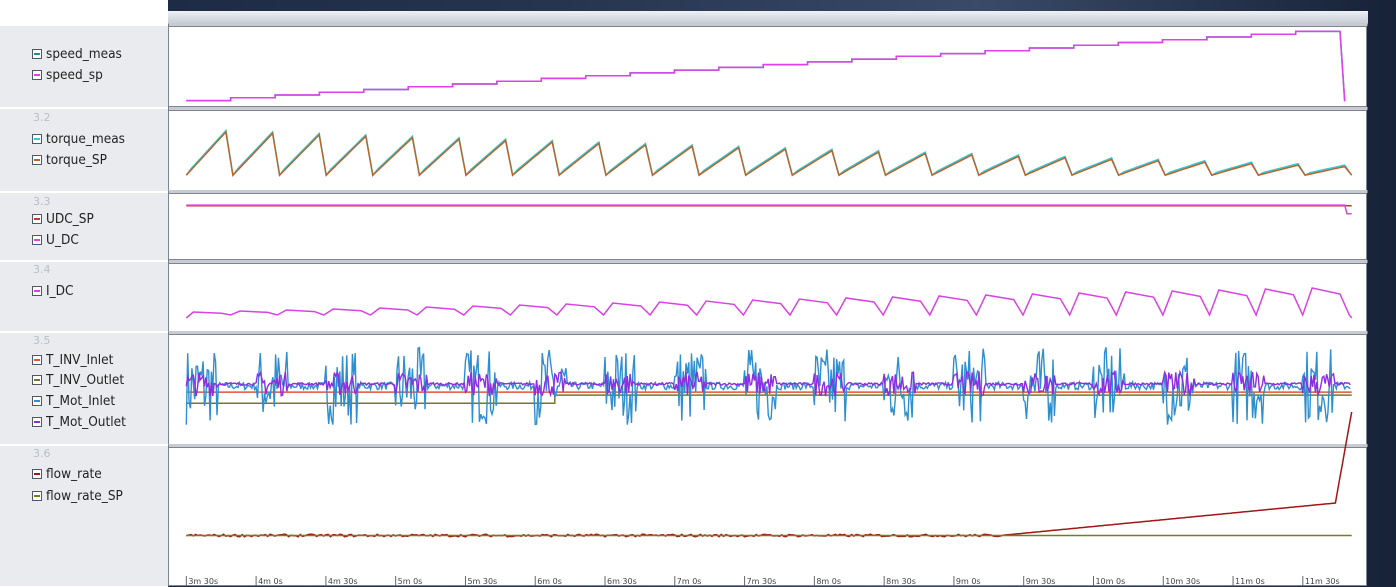 The height and width of the screenshot is (587, 1396). What do you see at coordinates (769, 209) in the screenshot?
I see `series-line-U_DC` at bounding box center [769, 209].